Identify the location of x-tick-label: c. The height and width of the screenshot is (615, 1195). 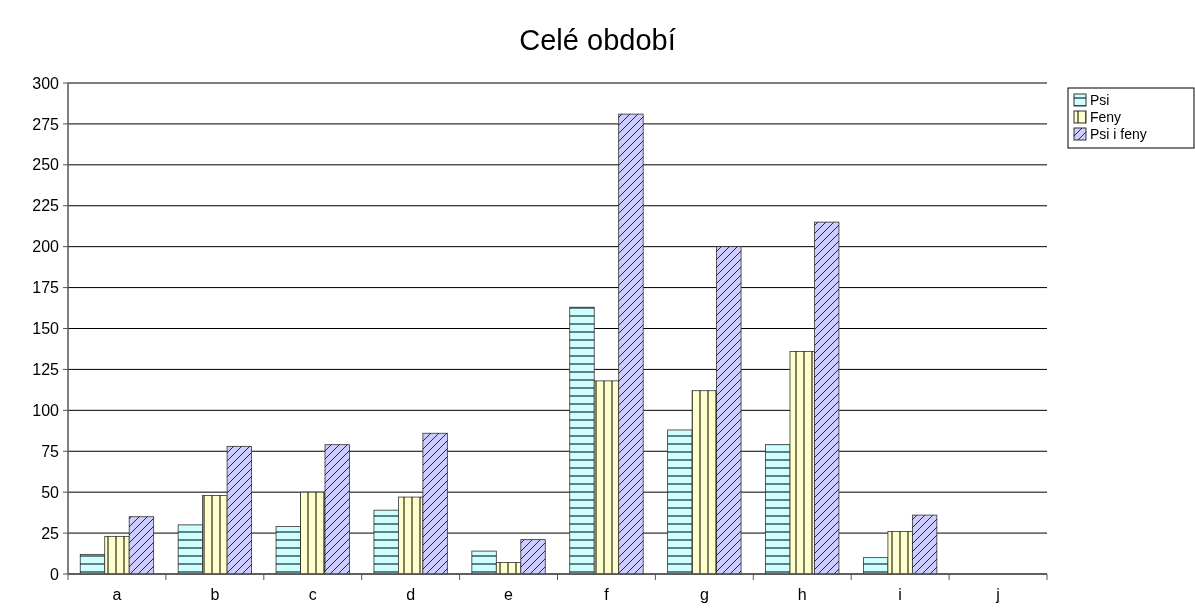
(312, 594).